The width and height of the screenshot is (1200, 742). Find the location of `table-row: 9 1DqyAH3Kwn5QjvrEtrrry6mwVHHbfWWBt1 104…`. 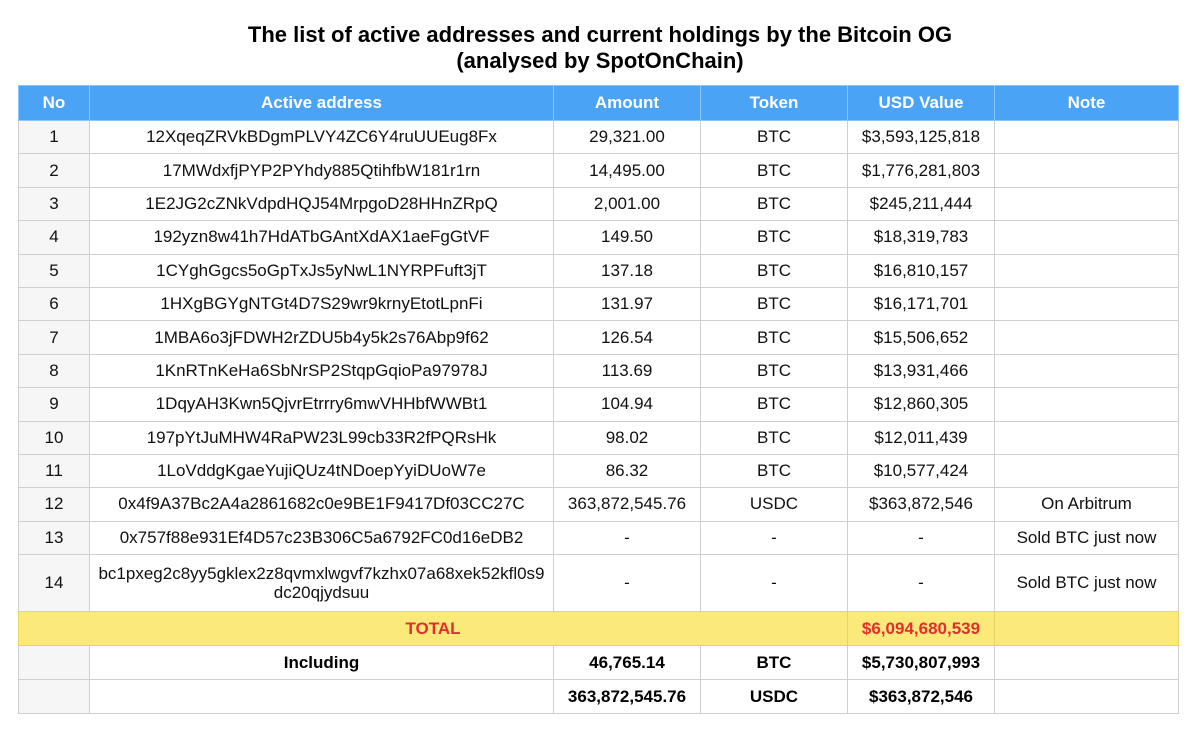

table-row: 9 1DqyAH3Kwn5QjvrEtrrry6mwVHHbfWWBt1 104… is located at coordinates (598, 404).